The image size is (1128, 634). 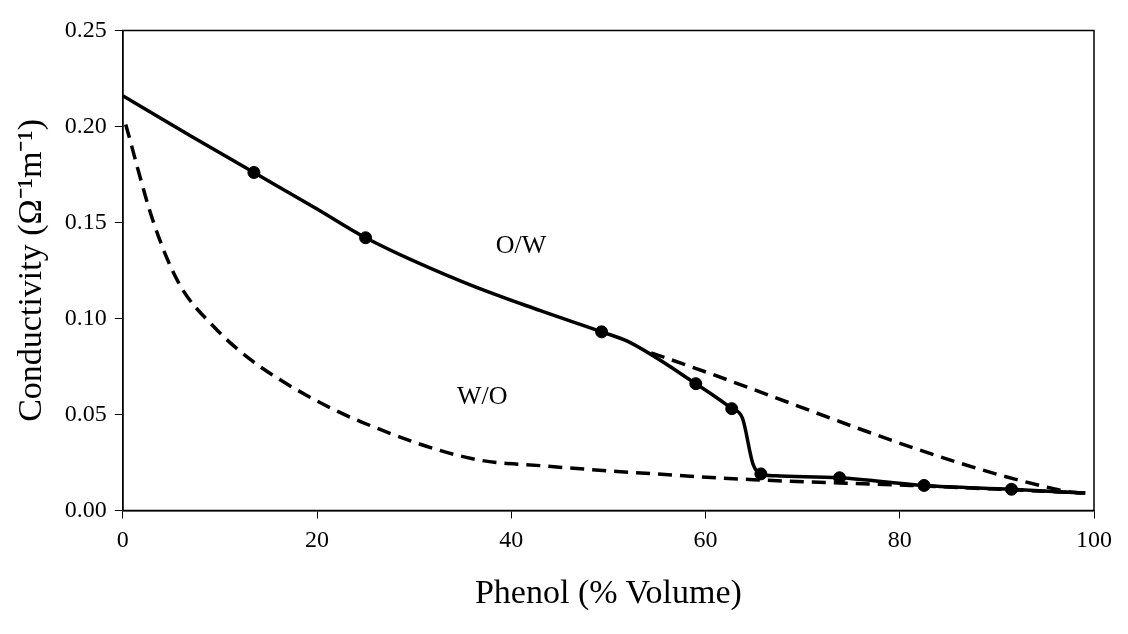 What do you see at coordinates (122, 539) in the screenshot?
I see `x-tick-label: 0` at bounding box center [122, 539].